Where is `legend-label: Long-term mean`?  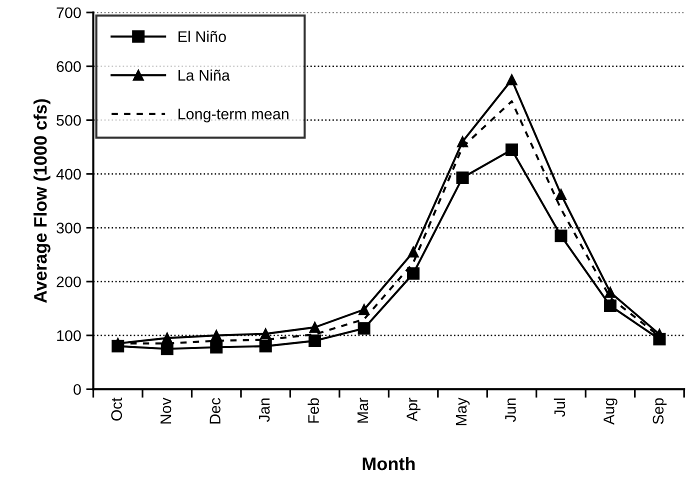
legend-label: Long-term mean is located at coordinates (233, 115).